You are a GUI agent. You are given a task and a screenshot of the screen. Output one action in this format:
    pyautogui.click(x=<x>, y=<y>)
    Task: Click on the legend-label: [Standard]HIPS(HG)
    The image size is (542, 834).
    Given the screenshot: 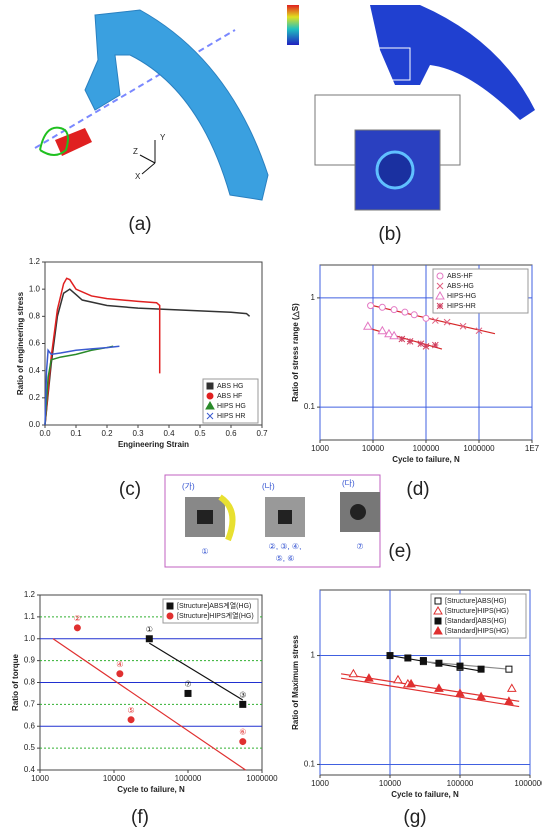 What is the action you would take?
    pyautogui.click(x=477, y=631)
    